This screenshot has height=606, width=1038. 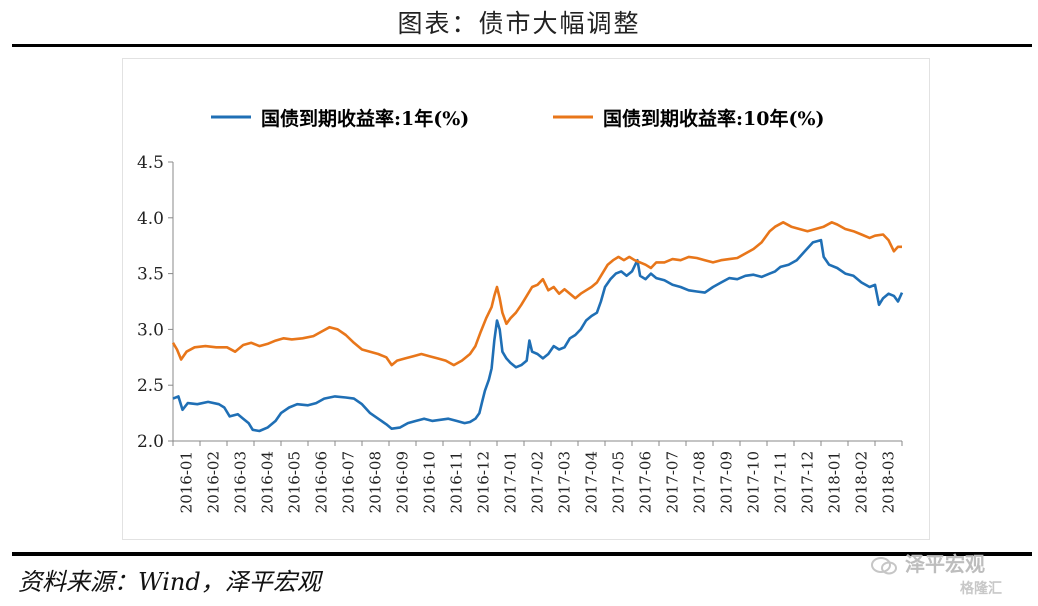 I want to click on watermark-sub: 格隆汇, so click(x=981, y=589).